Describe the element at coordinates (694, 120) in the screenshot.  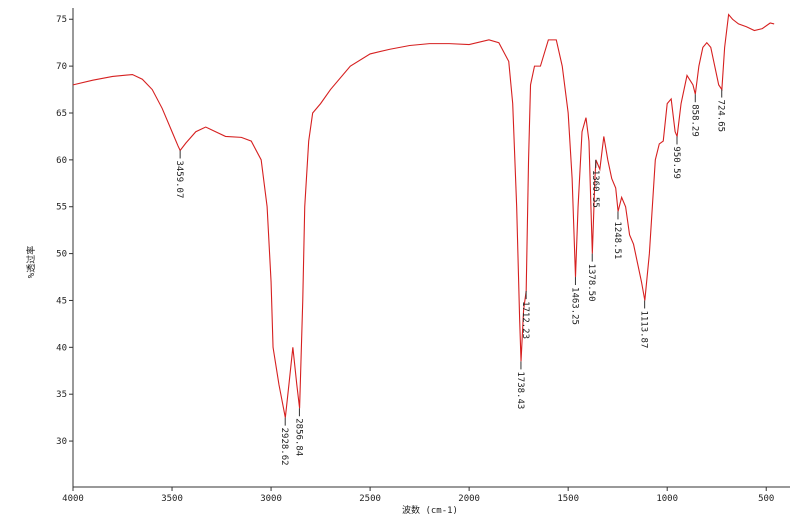
I see `peak-label: 858.29` at that location.